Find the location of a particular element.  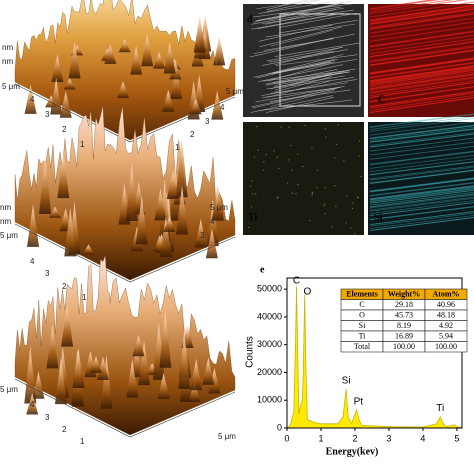

peak-label: Pt is located at coordinates (359, 401).